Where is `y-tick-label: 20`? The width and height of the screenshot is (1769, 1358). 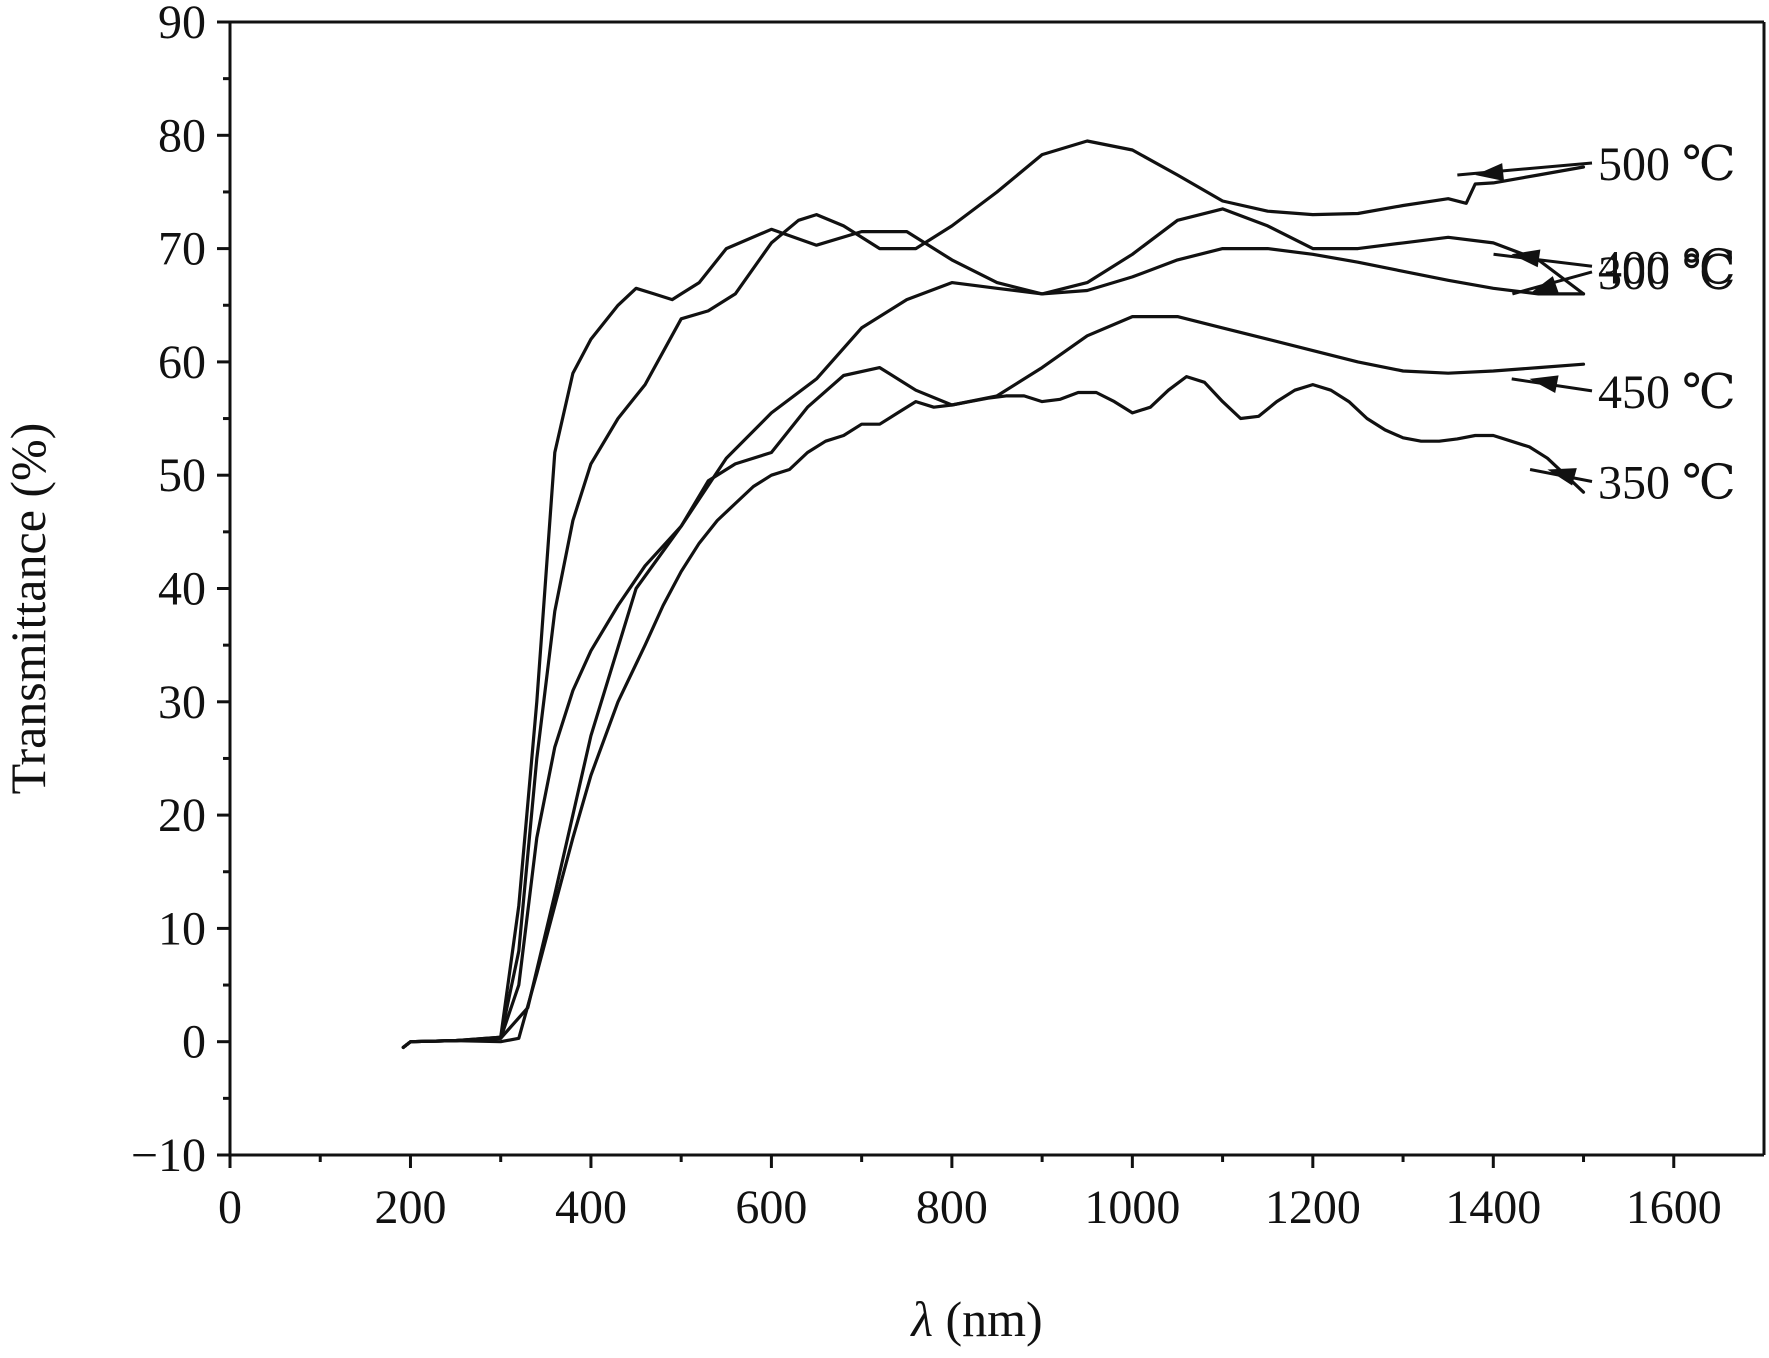
y-tick-label: 20 is located at coordinates (182, 815).